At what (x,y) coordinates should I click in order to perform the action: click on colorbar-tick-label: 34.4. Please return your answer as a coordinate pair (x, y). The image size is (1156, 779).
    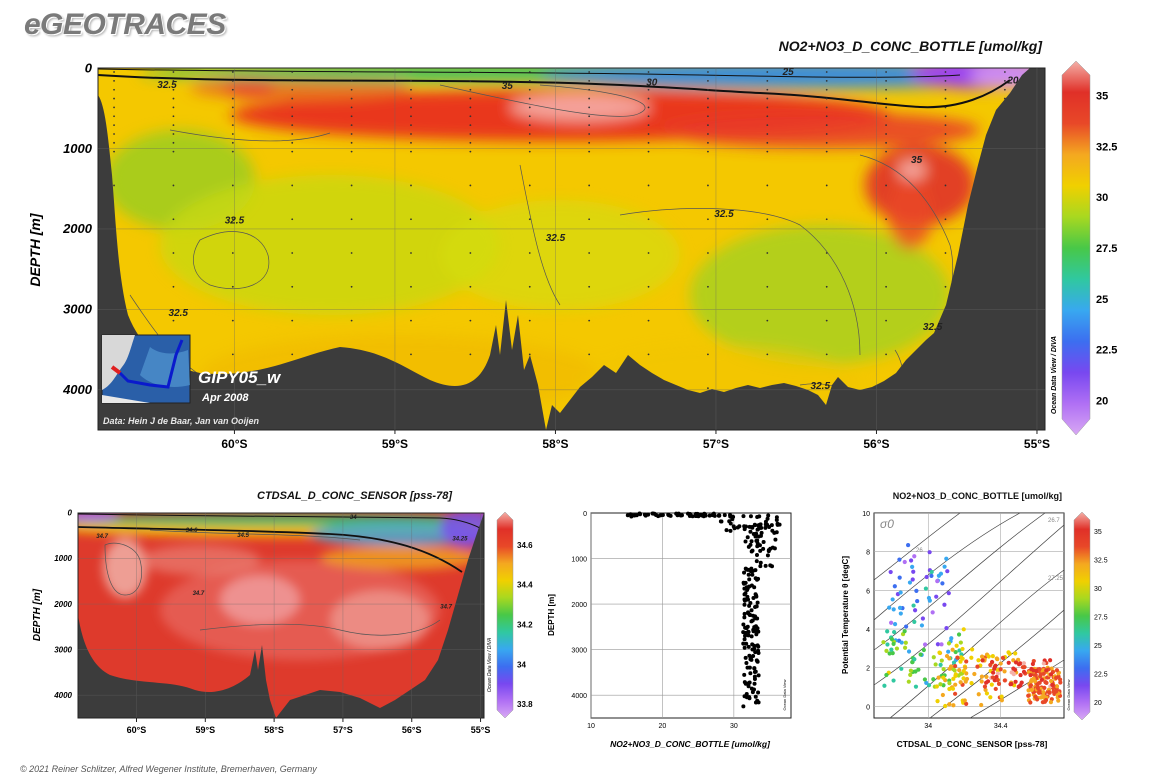
    Looking at the image, I should click on (525, 585).